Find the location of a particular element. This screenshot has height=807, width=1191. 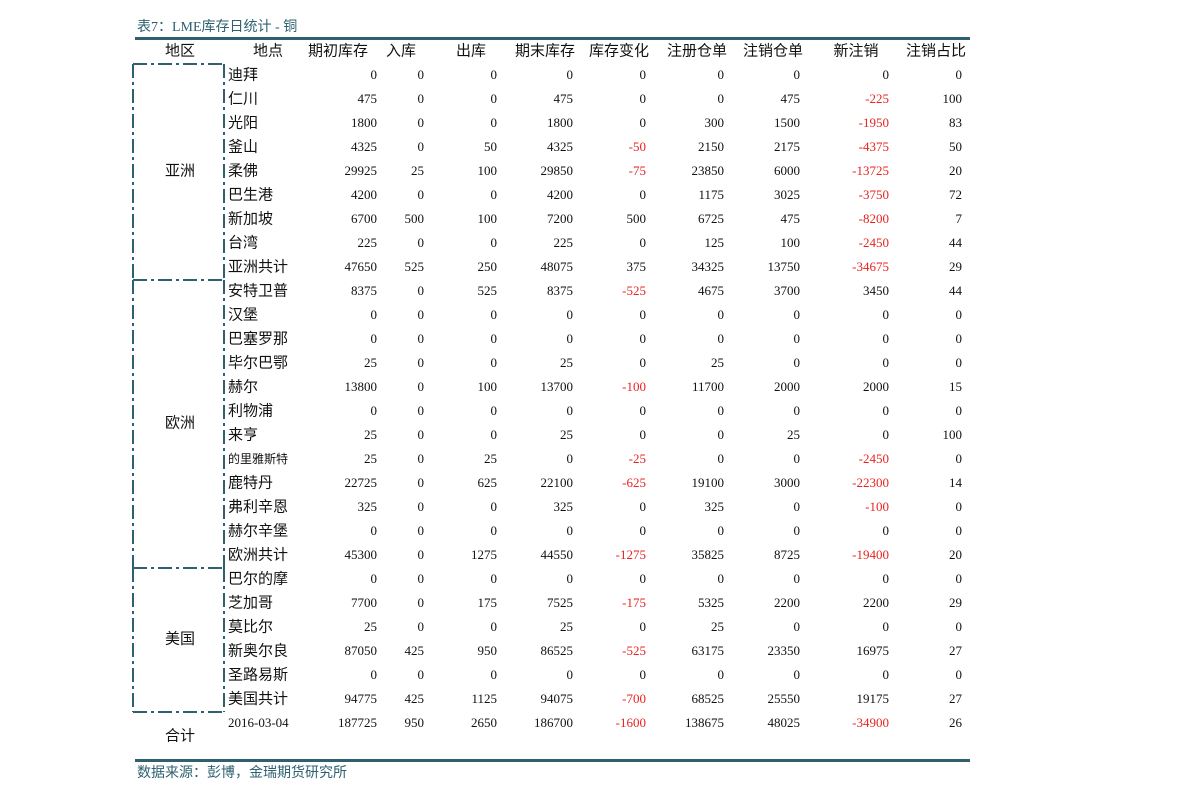

cell-value: -100 is located at coordinates (634, 386).